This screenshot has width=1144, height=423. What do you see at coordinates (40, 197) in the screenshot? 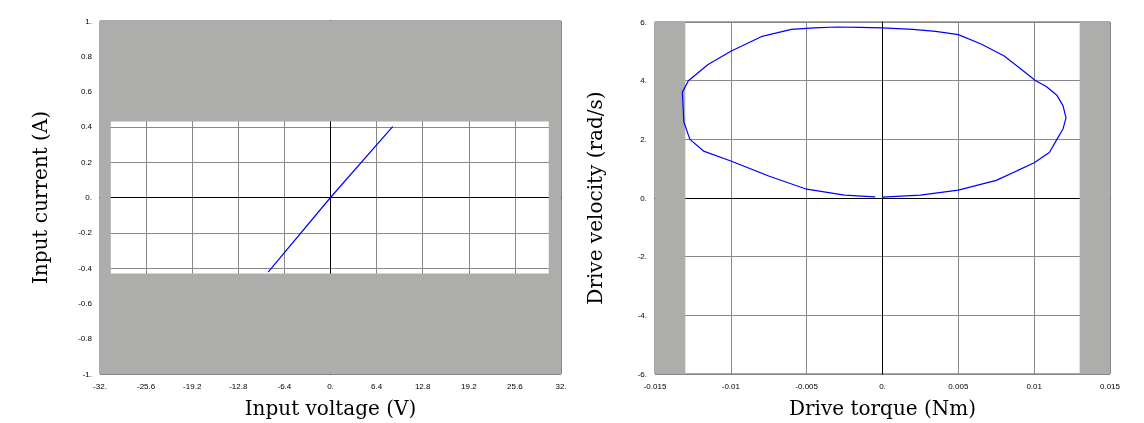
I see `y-axis-title: Input current (A)` at bounding box center [40, 197].